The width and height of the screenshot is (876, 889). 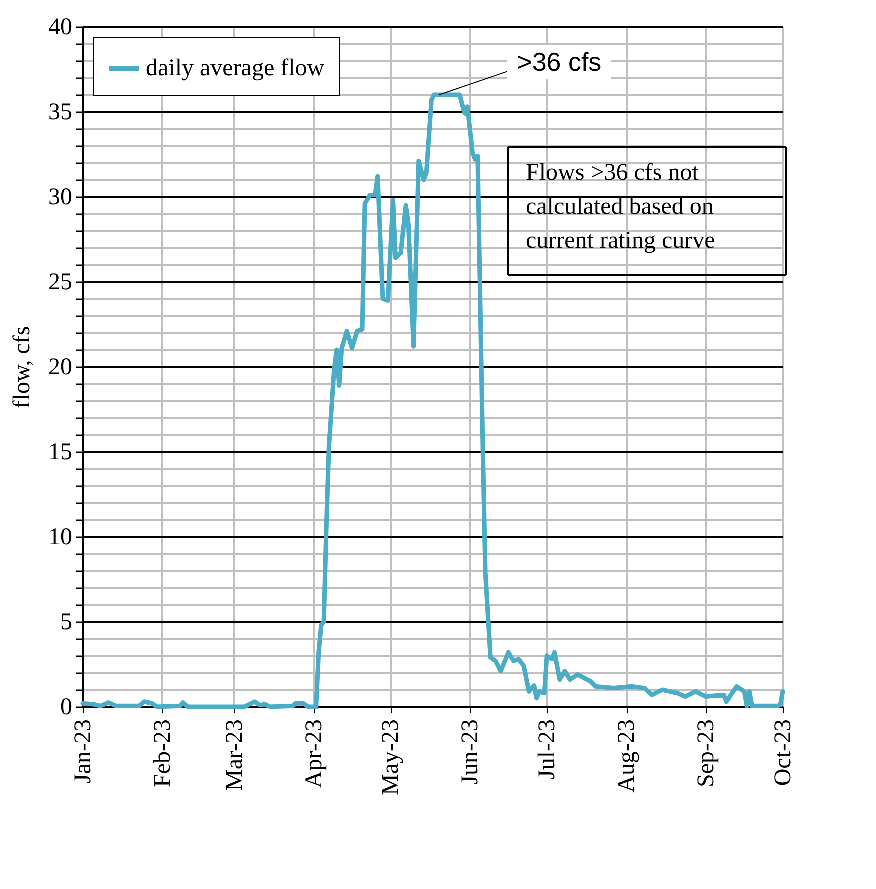 I want to click on y-tick-label: 0, so click(x=66, y=707).